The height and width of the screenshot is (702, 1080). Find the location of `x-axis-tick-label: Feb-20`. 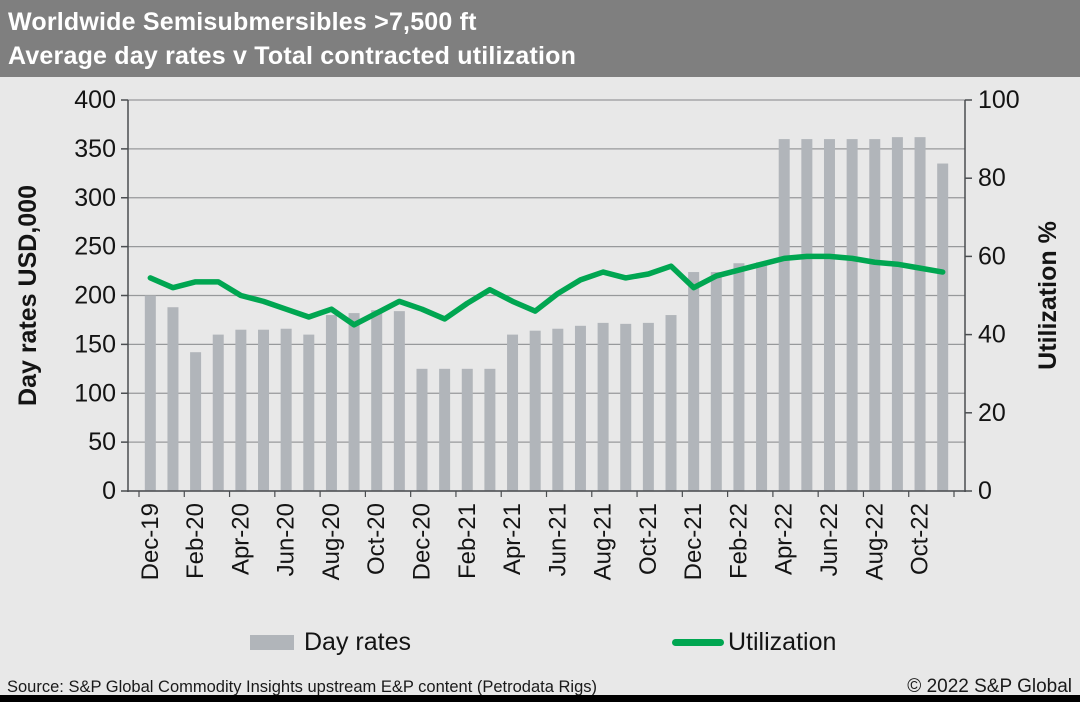

x-axis-tick-label: Feb-20 is located at coordinates (195, 541).